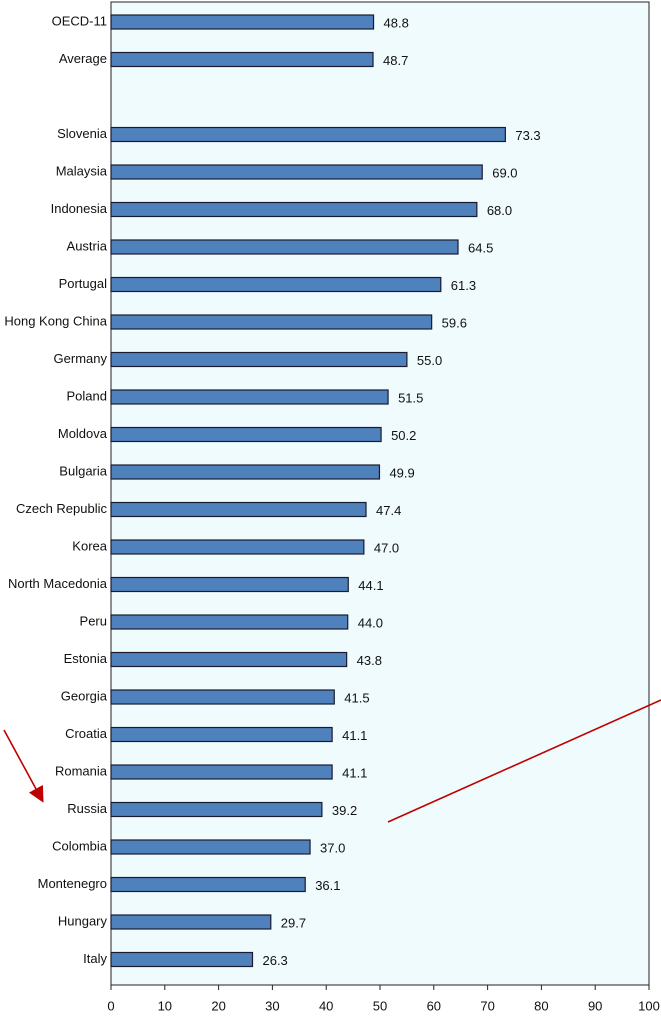 The height and width of the screenshot is (1028, 661). What do you see at coordinates (386, 547) in the screenshot?
I see `value-label: 47.0` at bounding box center [386, 547].